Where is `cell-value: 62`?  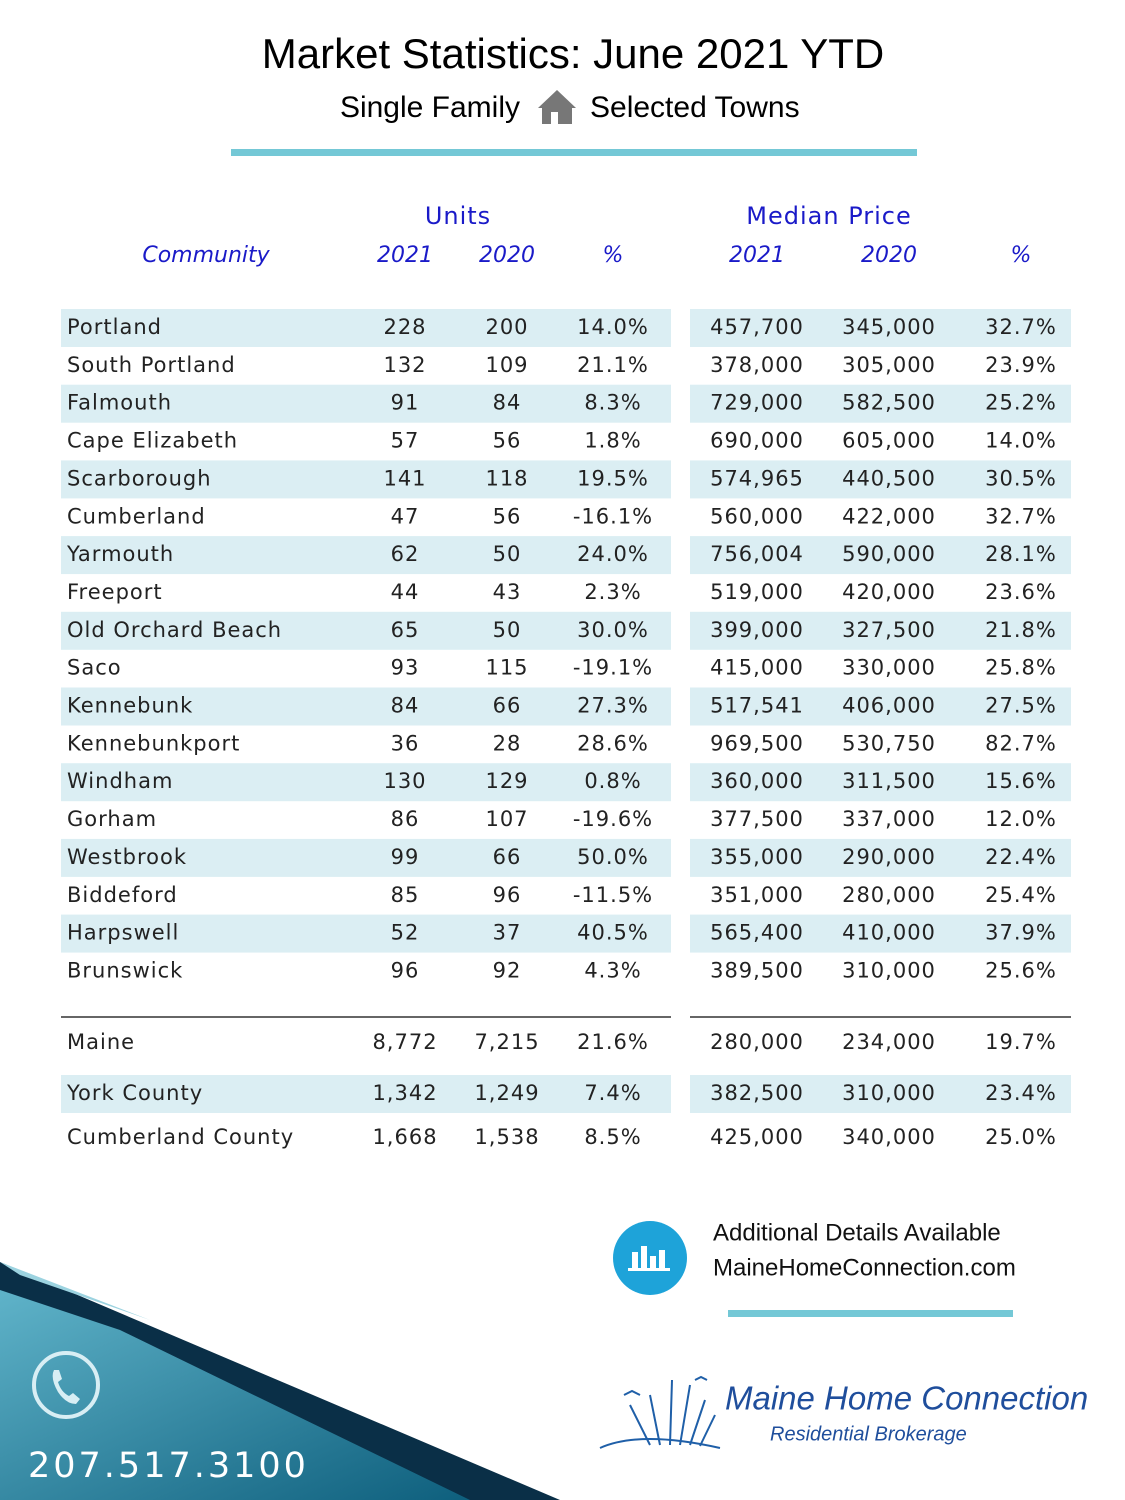 cell-value: 62 is located at coordinates (405, 554).